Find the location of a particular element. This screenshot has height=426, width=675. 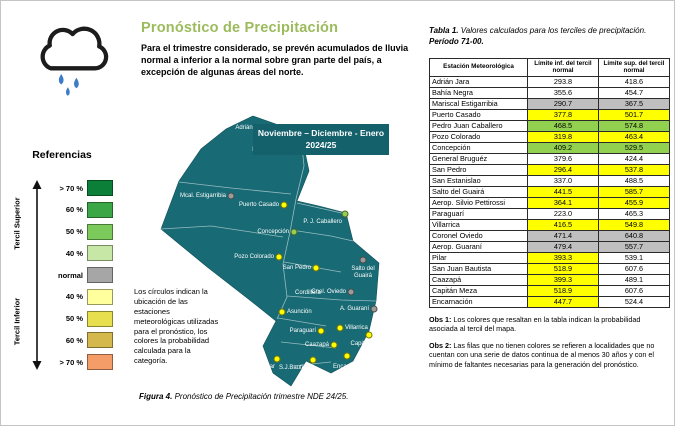

tercil-inf-cell: 290.7 is located at coordinates (563, 103).